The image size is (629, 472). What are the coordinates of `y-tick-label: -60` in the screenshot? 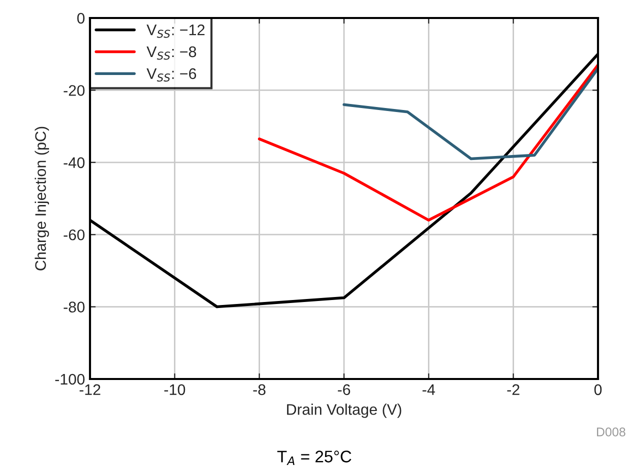 It's located at (74, 234).